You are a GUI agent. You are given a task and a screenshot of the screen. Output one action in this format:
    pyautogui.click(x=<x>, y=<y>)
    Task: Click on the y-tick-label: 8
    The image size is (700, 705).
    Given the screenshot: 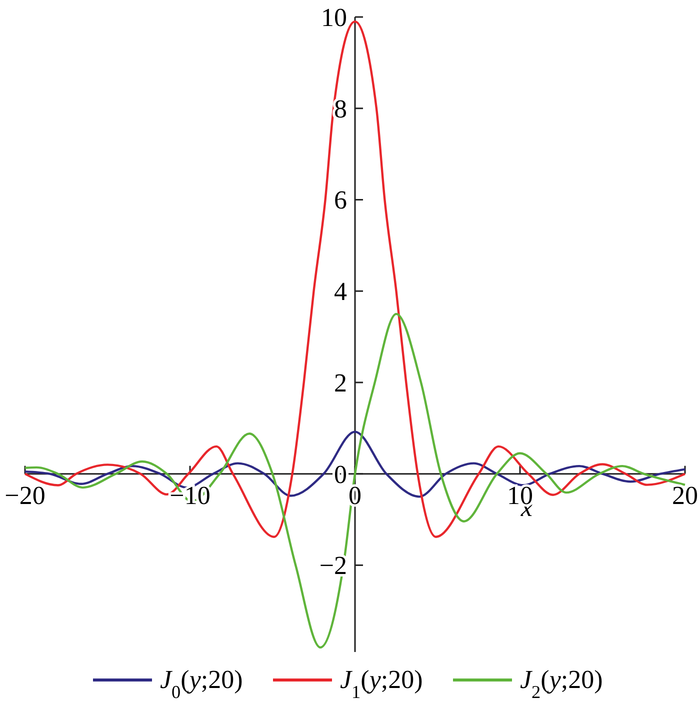 What is the action you would take?
    pyautogui.click(x=340, y=109)
    